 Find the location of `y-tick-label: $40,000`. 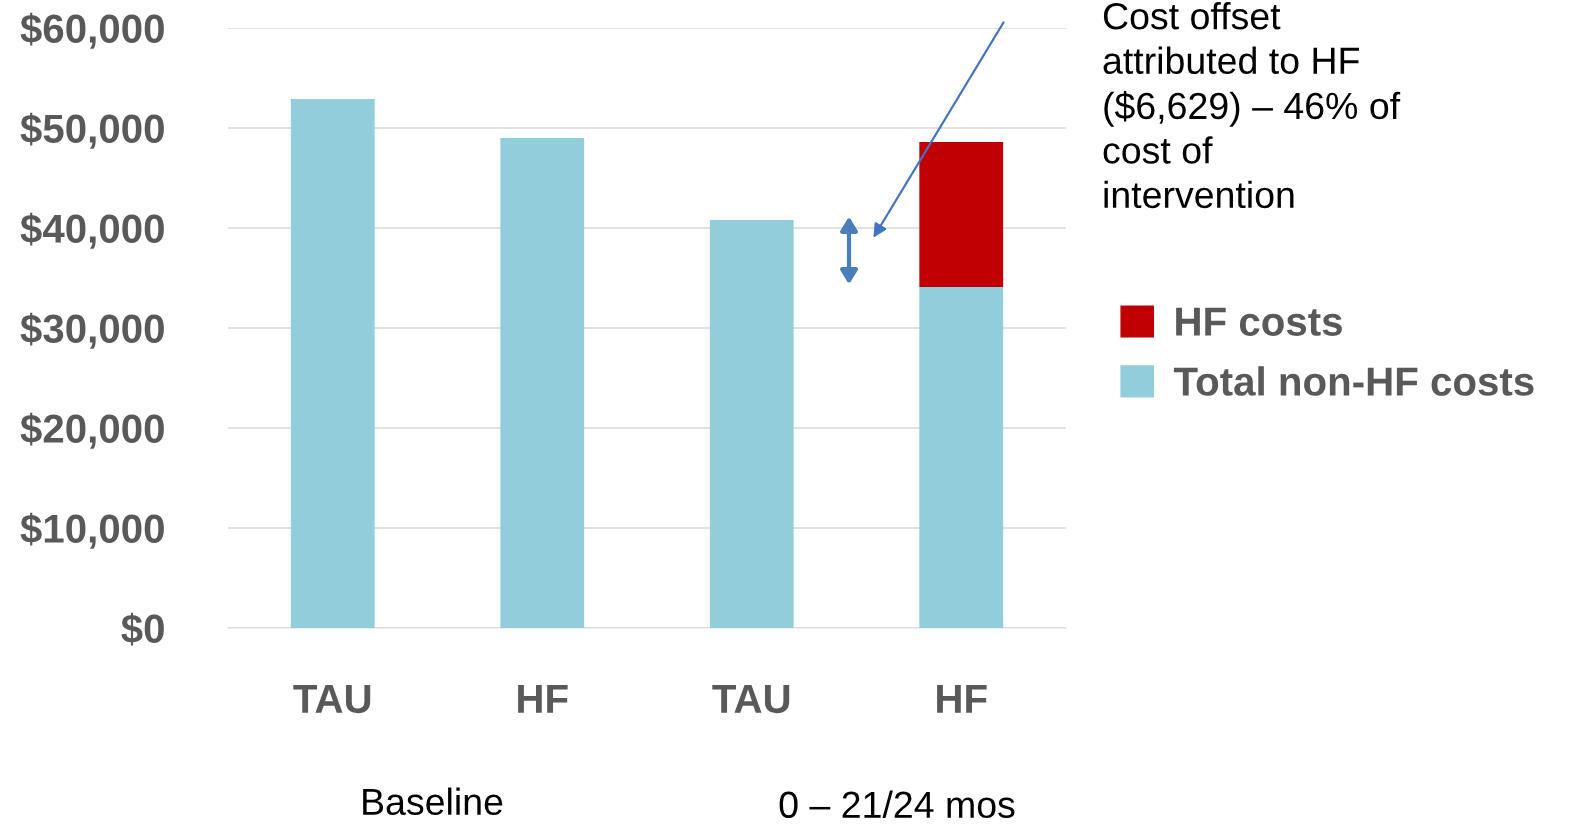

y-tick-label: $40,000 is located at coordinates (92, 230).